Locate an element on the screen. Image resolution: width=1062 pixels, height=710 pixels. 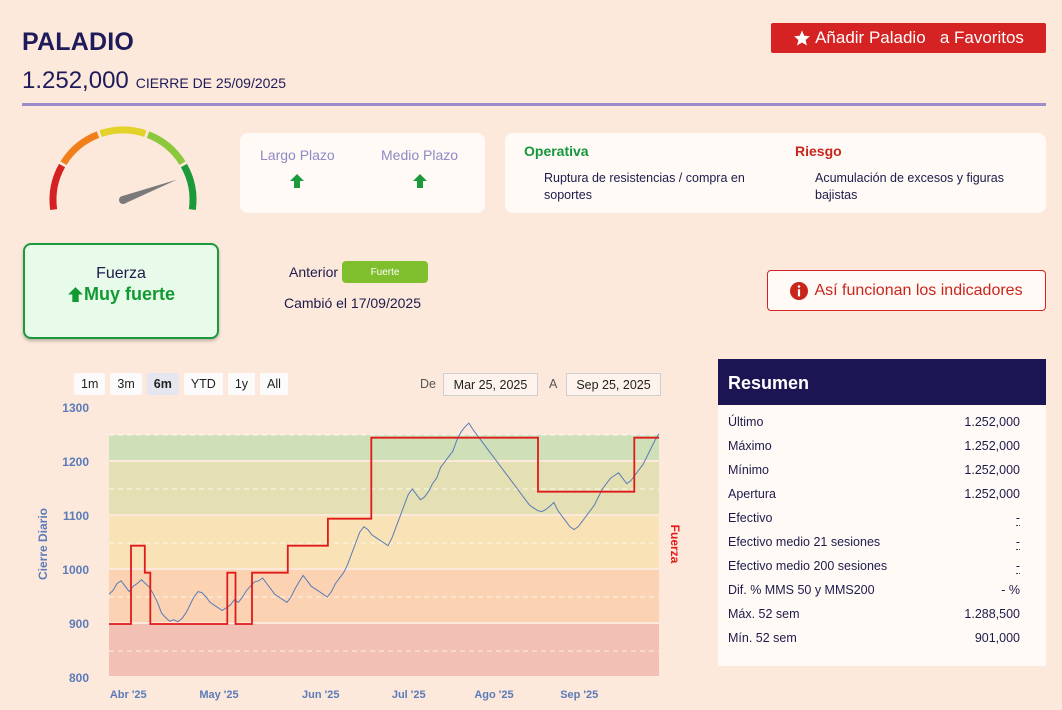
indicators-info-label: Así funcionan los indicadores is located at coordinates (918, 290).